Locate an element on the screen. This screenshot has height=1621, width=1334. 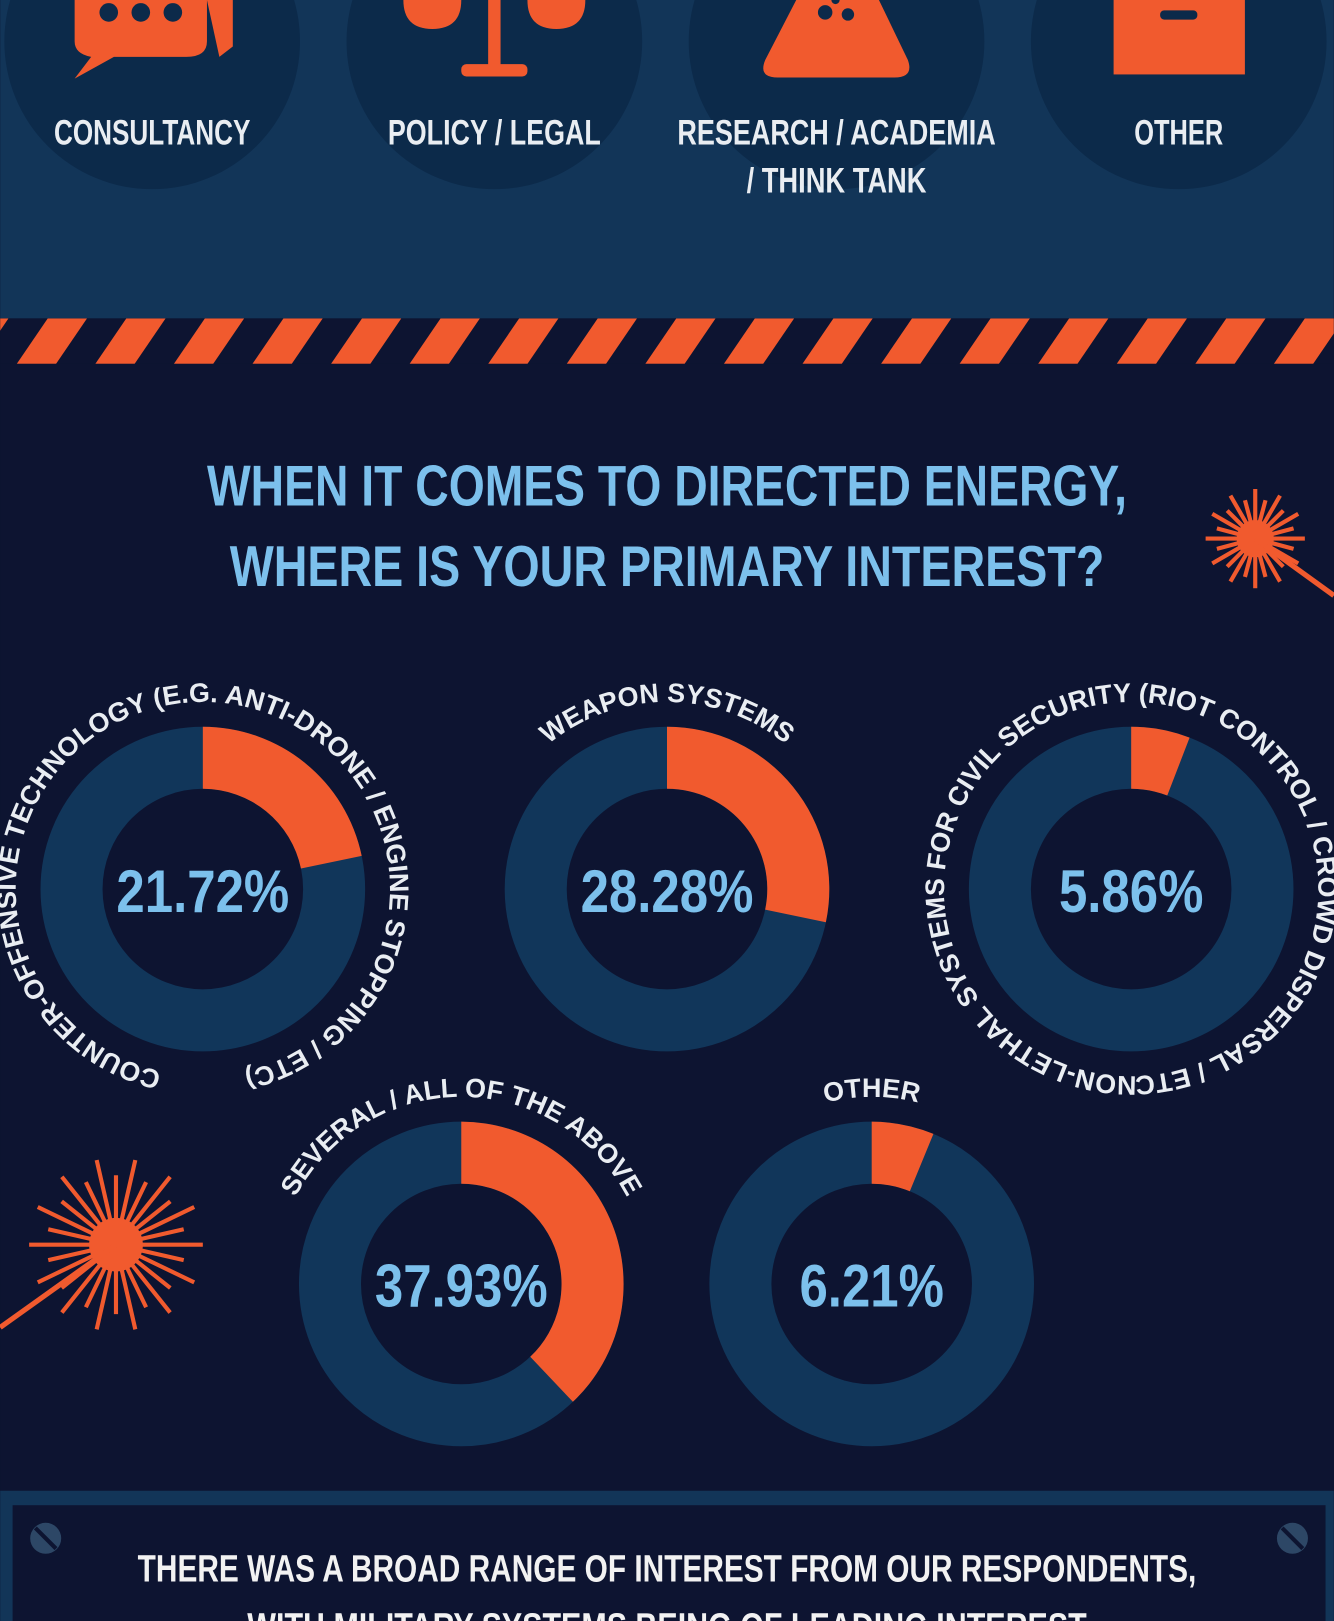
stripes is located at coordinates (667, 341).